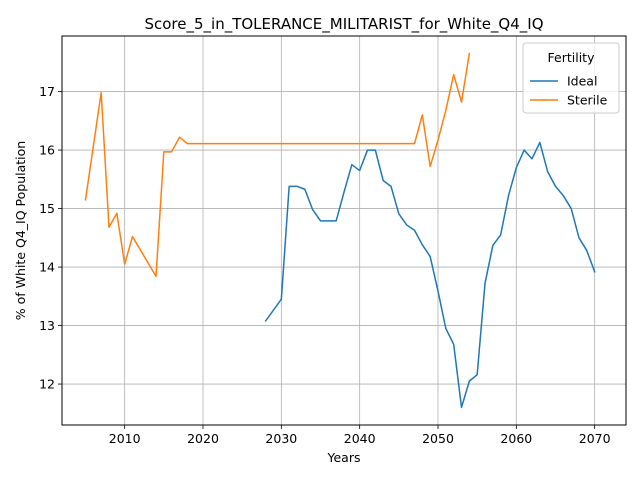  What do you see at coordinates (360, 438) in the screenshot?
I see `x-tick-label: 2040` at bounding box center [360, 438].